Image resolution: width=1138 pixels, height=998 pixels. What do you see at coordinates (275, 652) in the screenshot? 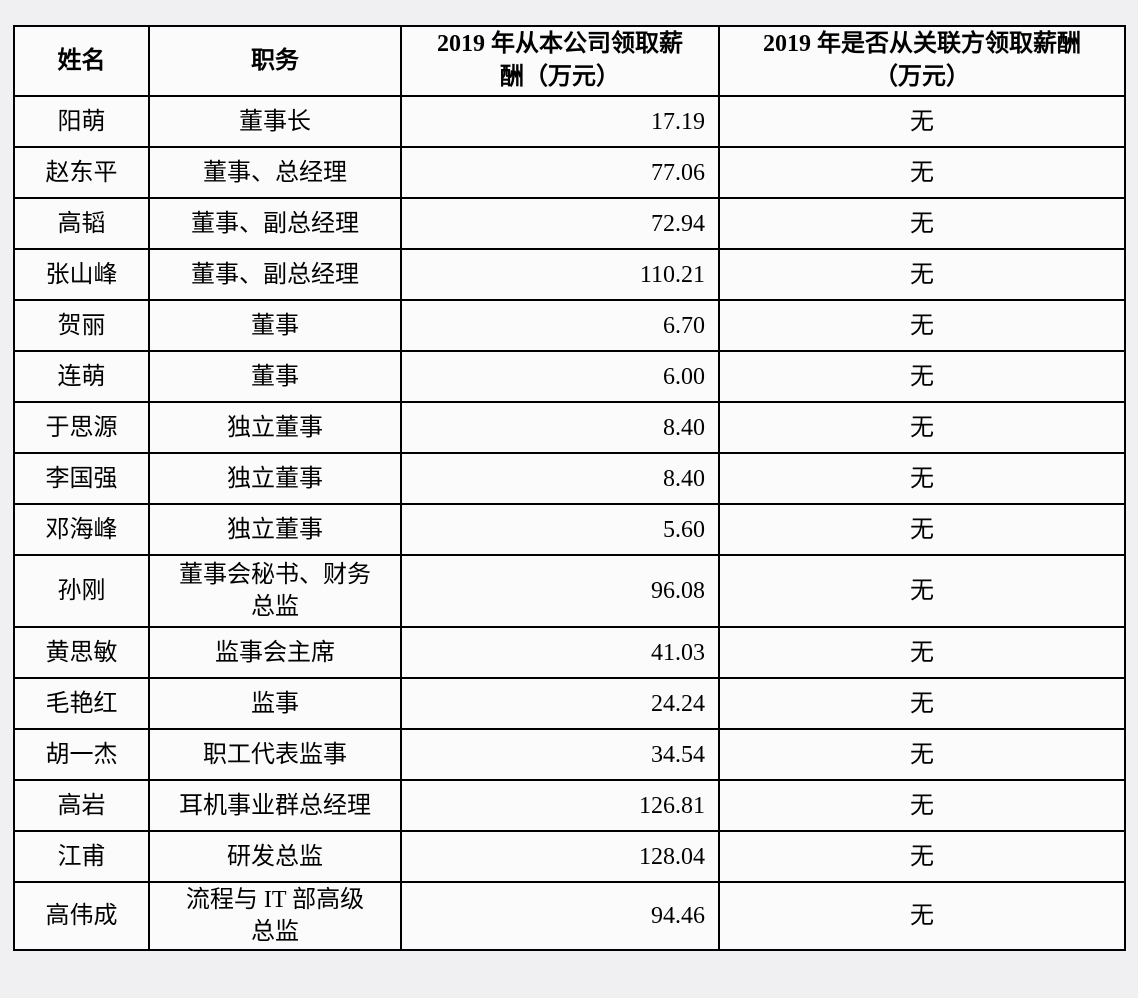
I see `position-cell: 监事会主席` at bounding box center [275, 652].